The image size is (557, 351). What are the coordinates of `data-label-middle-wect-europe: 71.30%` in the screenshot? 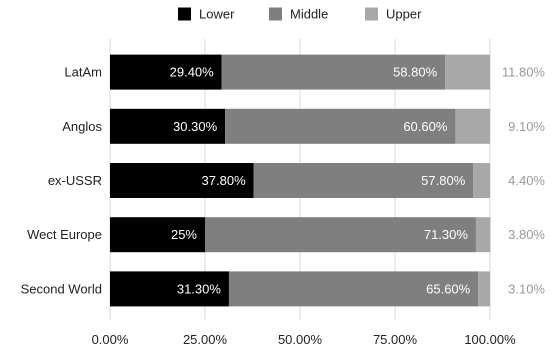 It's located at (446, 234).